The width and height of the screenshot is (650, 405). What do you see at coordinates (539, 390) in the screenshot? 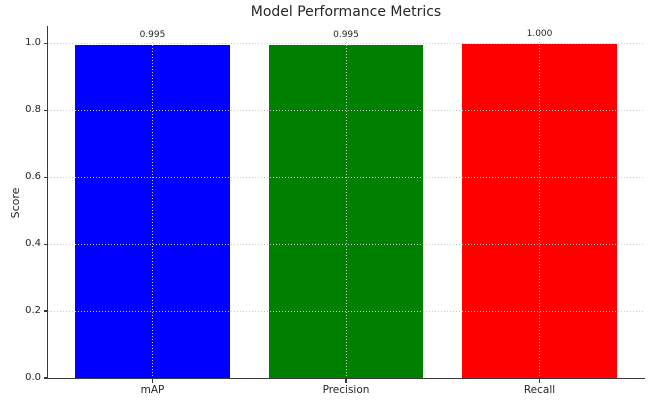
I see `x-tick-label: Recall` at bounding box center [539, 390].